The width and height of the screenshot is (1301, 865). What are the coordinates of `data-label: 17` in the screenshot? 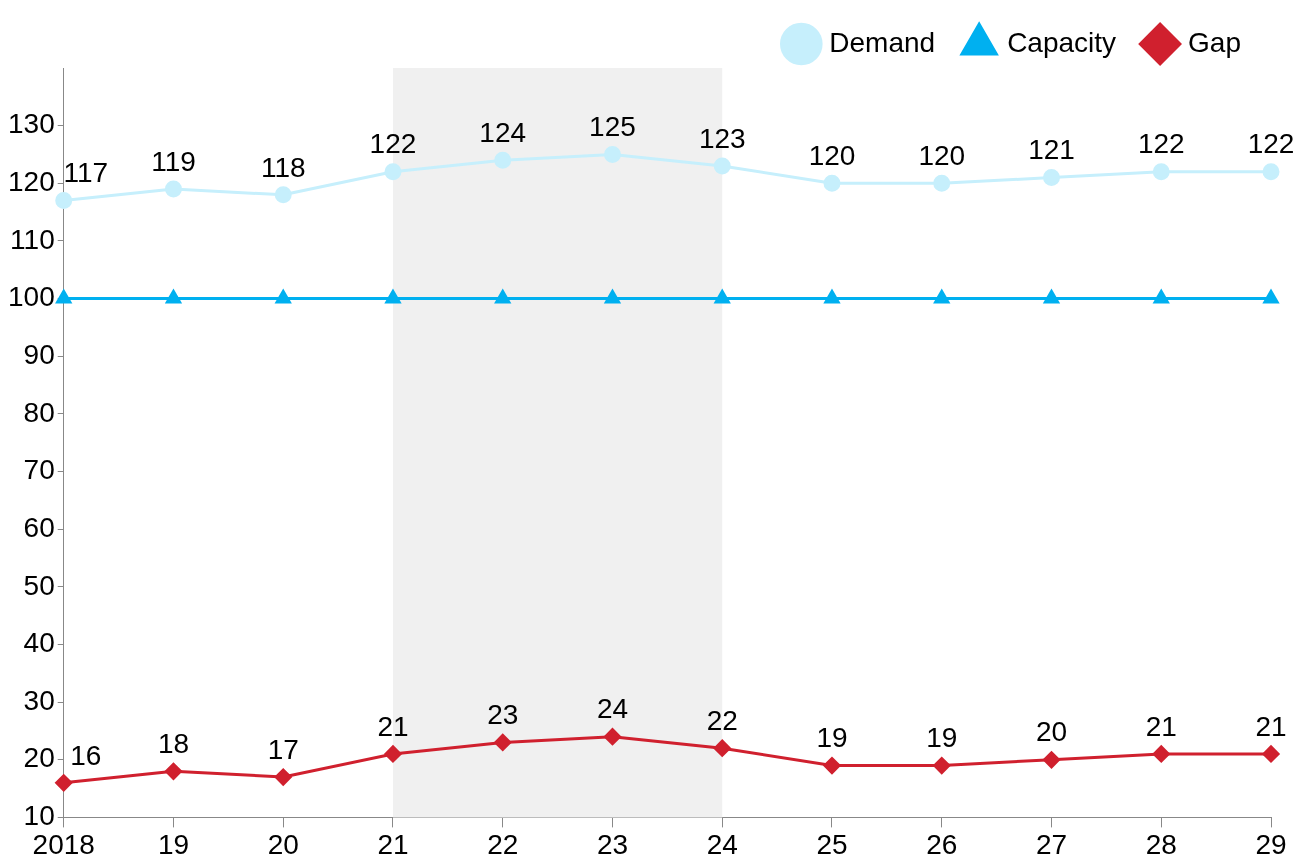 It's located at (283, 749).